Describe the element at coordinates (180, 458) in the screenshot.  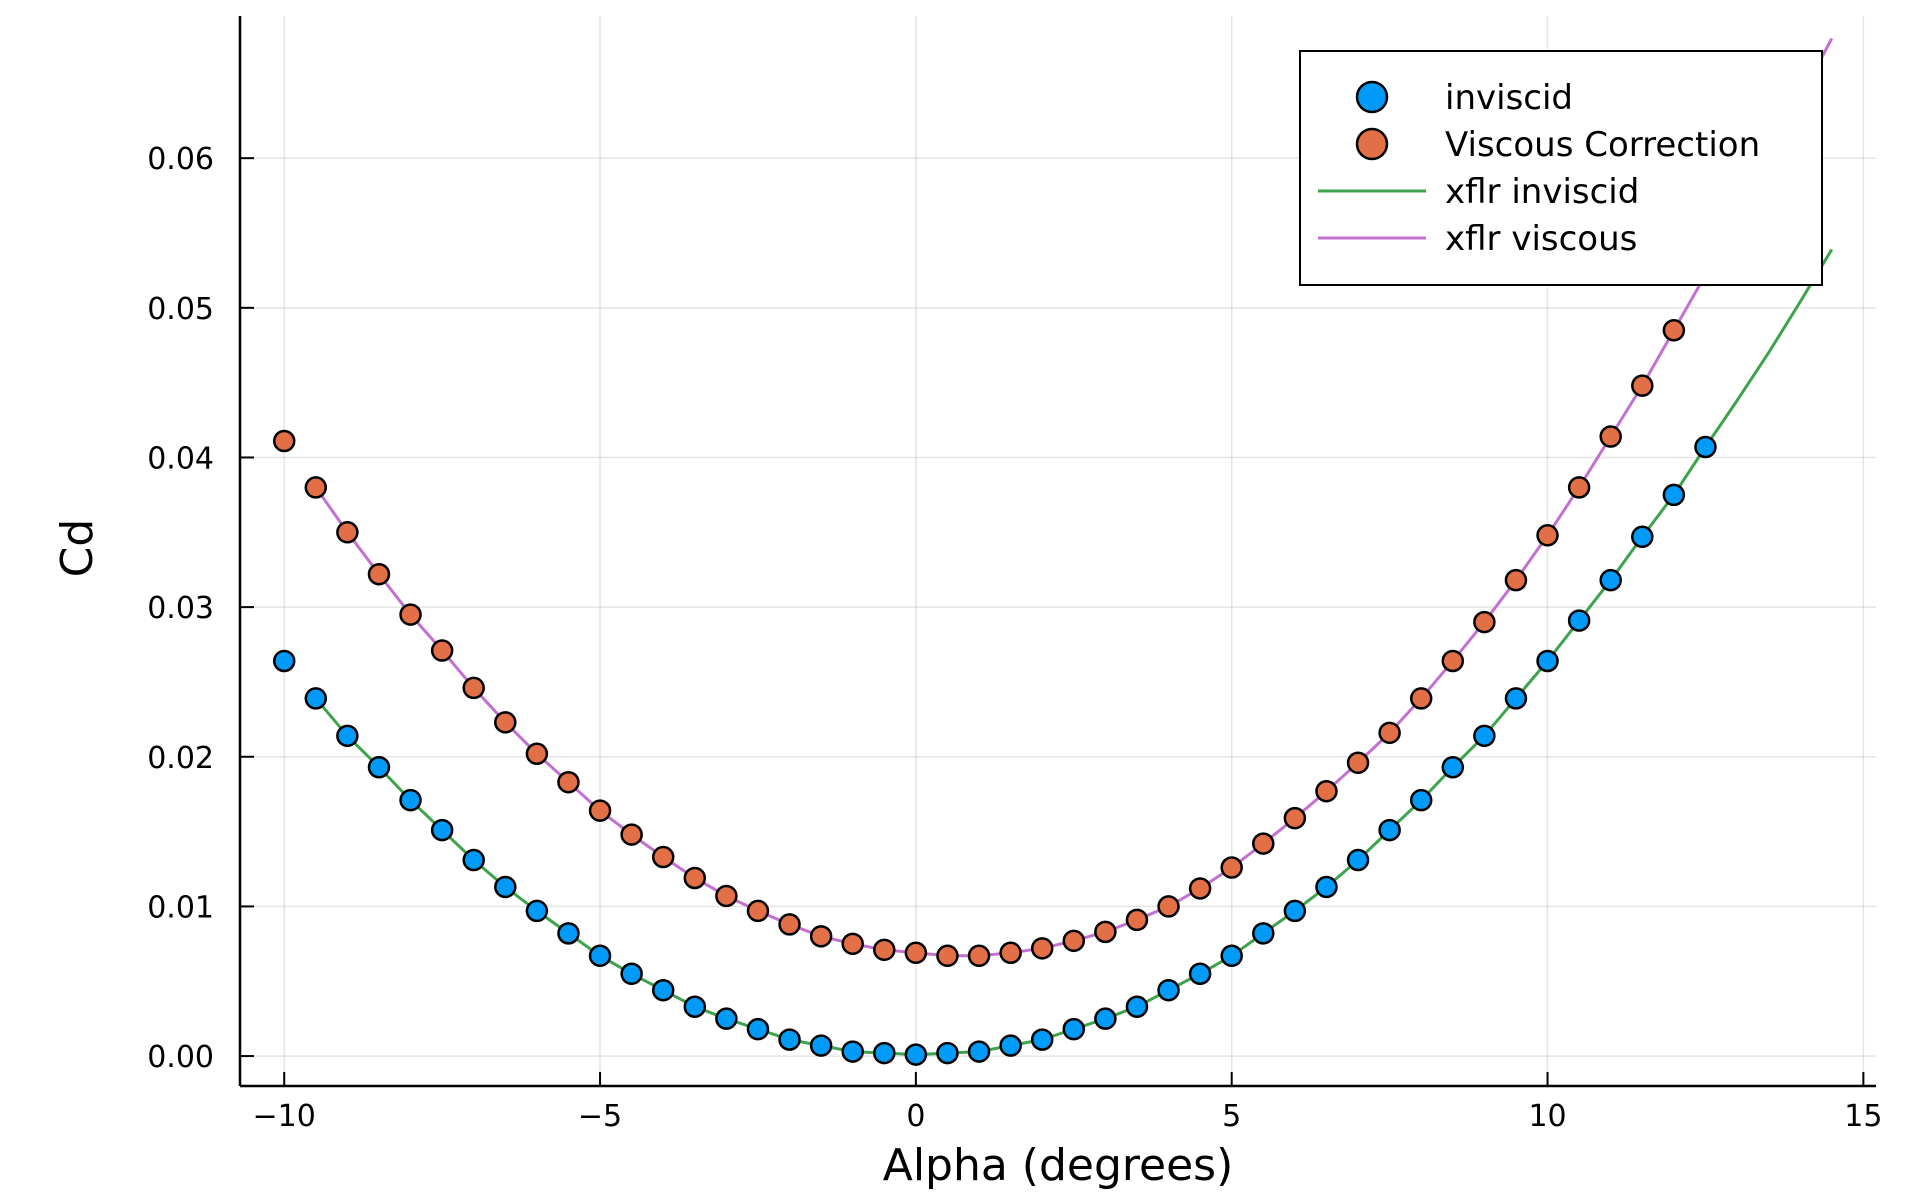
I see `y-tick-label: 0.04` at that location.